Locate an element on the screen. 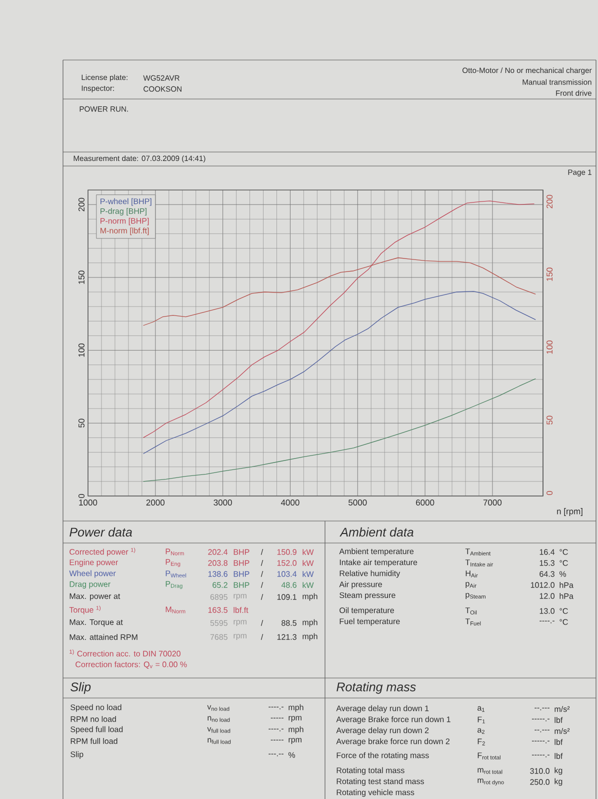  y2-tick-label: 0 is located at coordinates (549, 493).